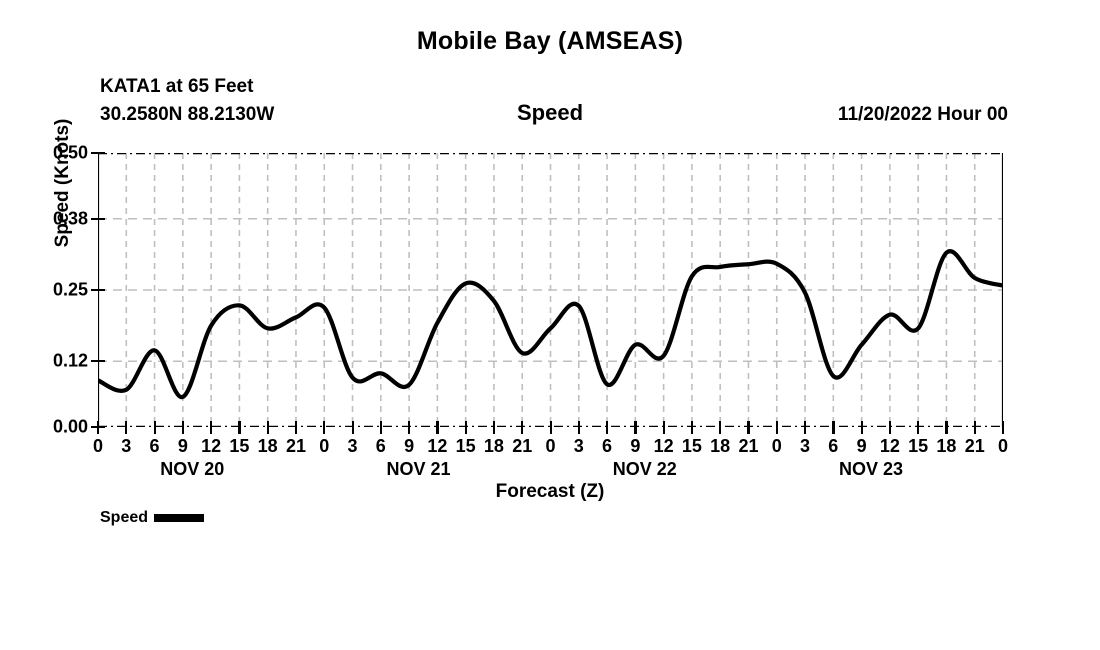  Describe the element at coordinates (192, 469) in the screenshot. I see `x-axis-day-label: NOV 20` at that location.